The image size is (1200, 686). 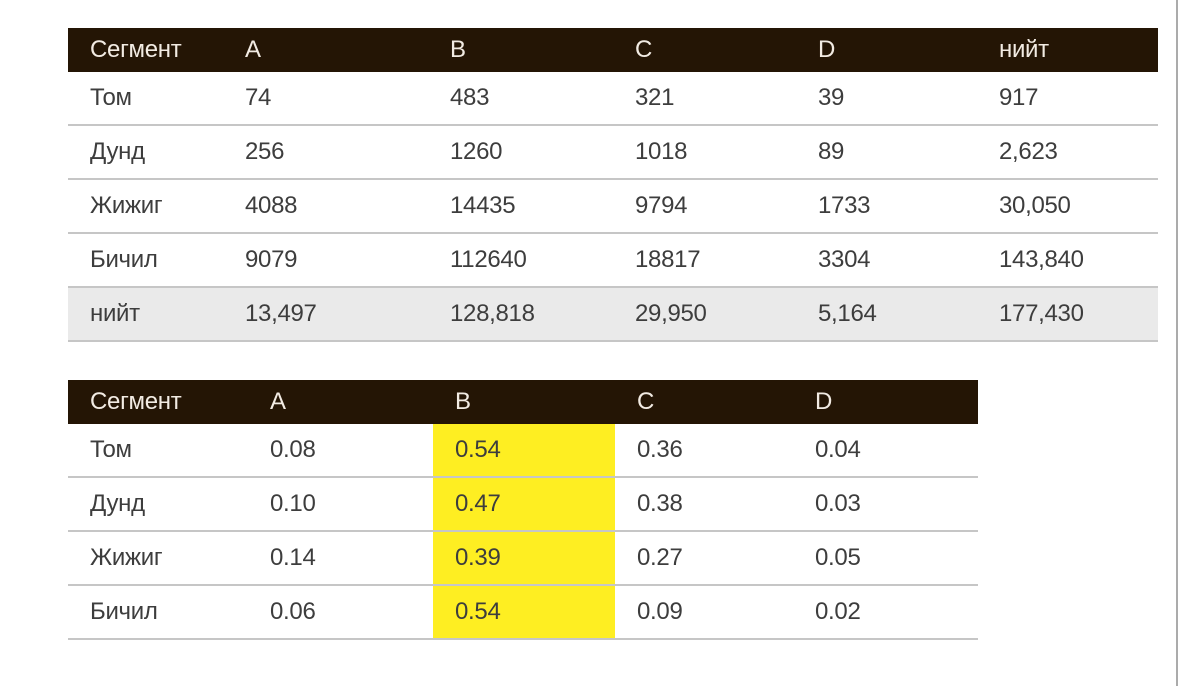 I want to click on value-cell: 1260, so click(x=520, y=152).